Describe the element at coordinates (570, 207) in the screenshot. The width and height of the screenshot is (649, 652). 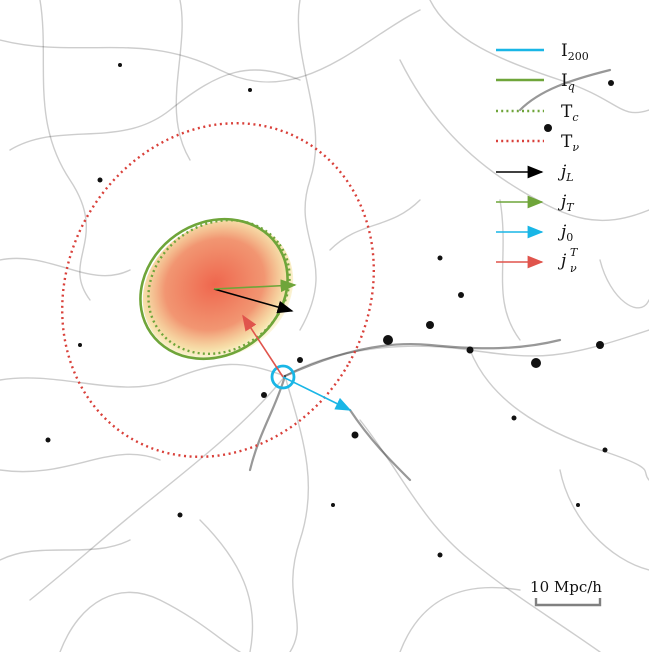
I see `legend-jt-sub: T` at that location.